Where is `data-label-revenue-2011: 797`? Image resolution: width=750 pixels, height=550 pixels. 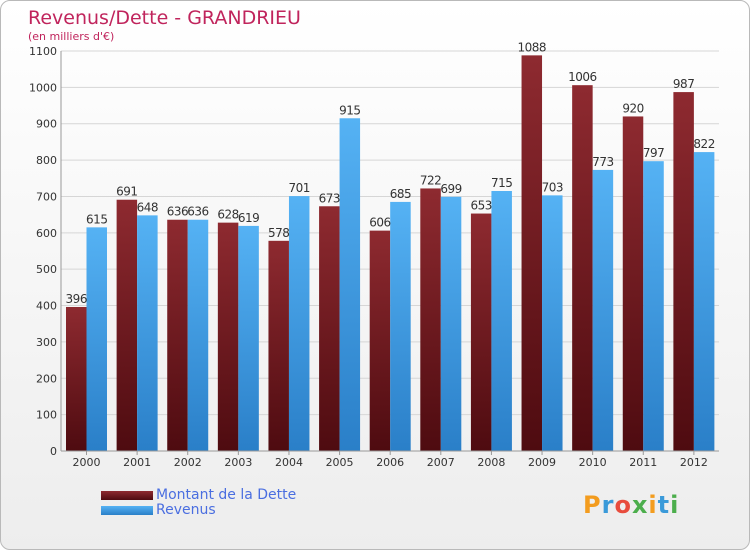
data-label-revenue-2011: 797 is located at coordinates (653, 153).